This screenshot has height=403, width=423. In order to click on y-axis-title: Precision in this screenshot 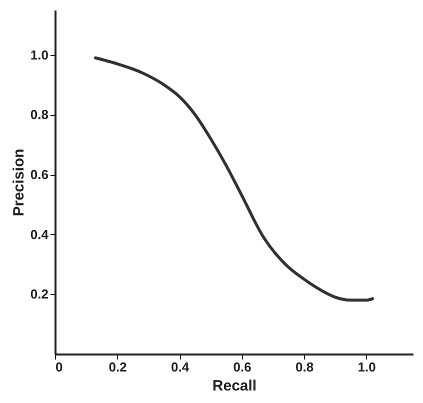, I will do `click(19, 182)`.